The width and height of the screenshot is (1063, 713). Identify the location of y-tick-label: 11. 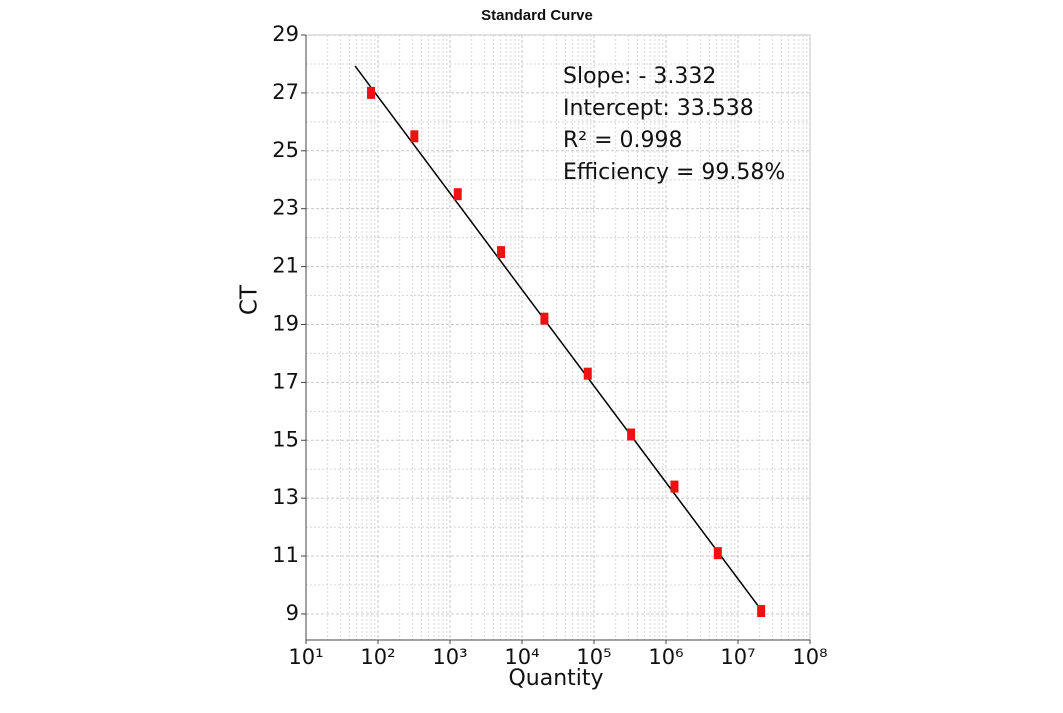
(285, 555).